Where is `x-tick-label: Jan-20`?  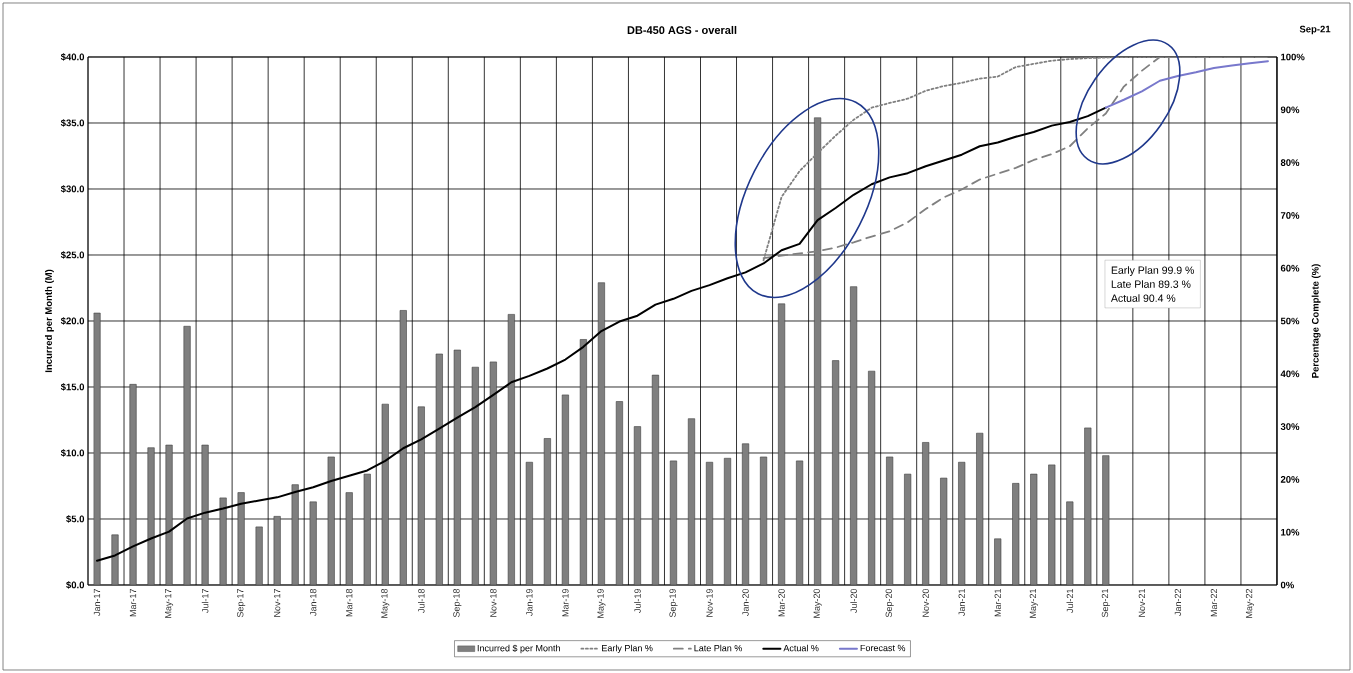 x-tick-label: Jan-20 is located at coordinates (745, 602).